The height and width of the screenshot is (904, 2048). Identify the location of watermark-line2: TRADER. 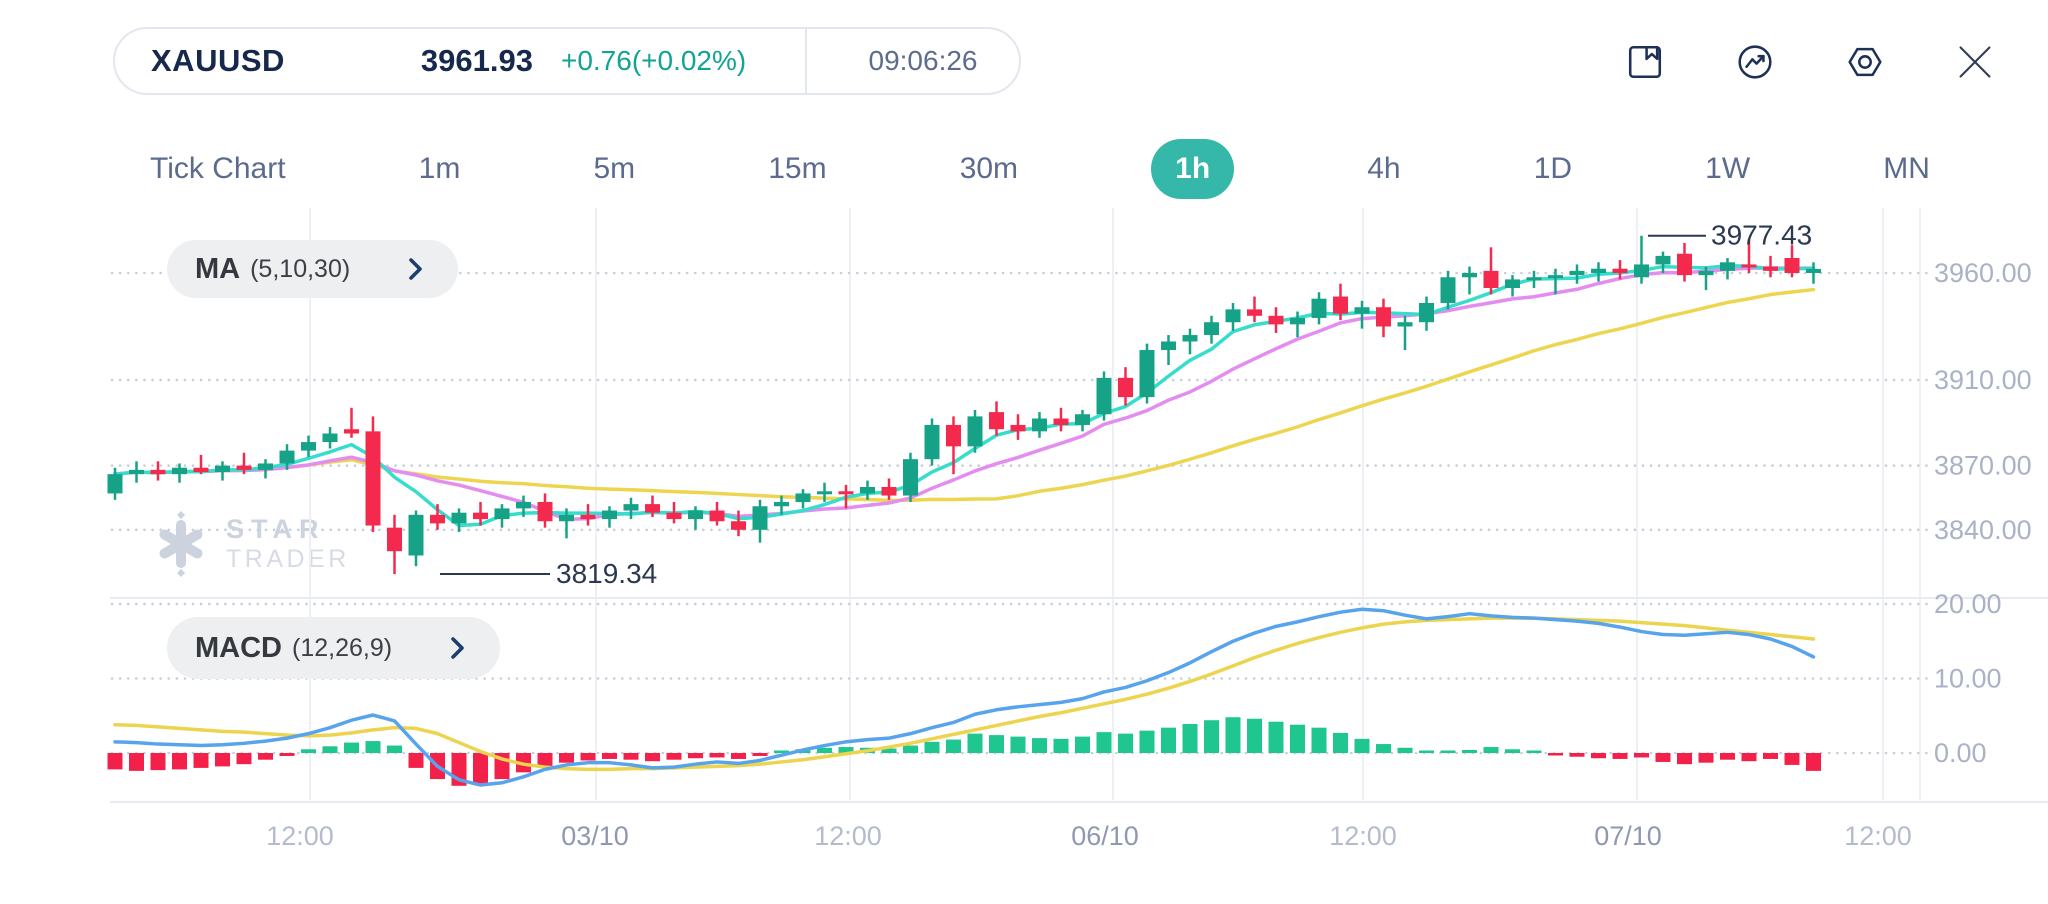
(288, 559).